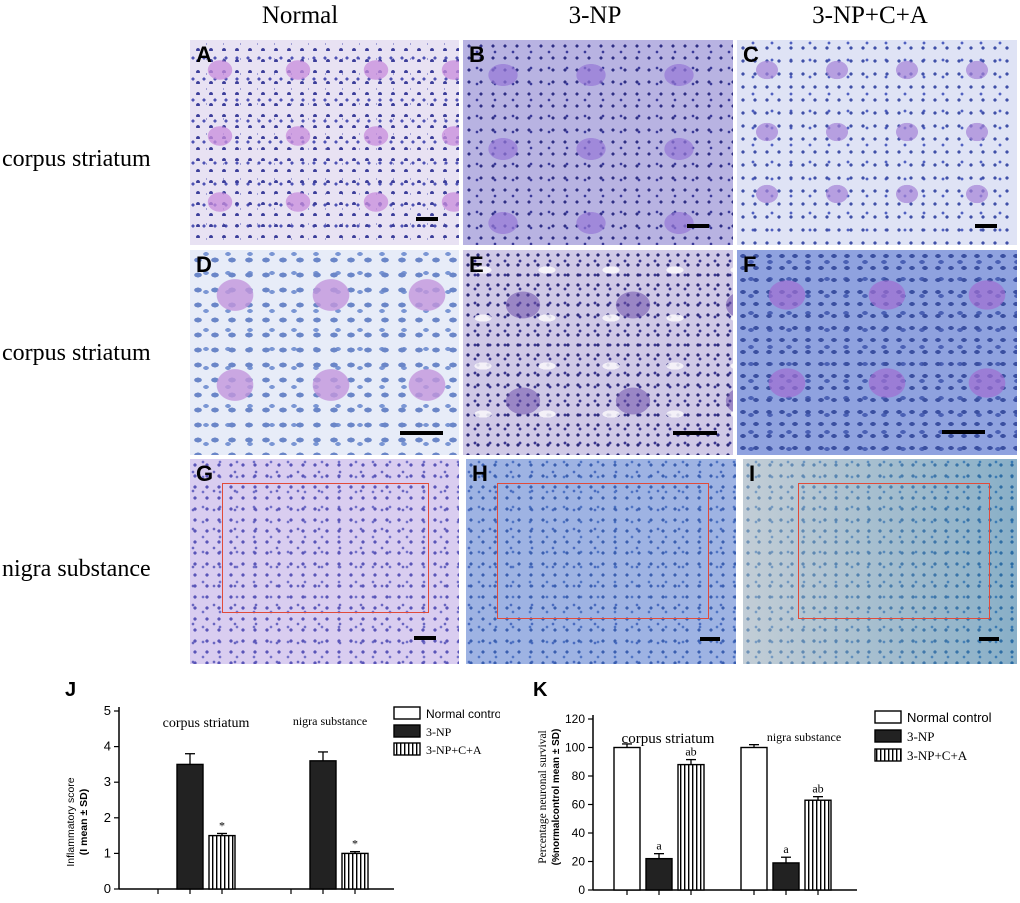 The width and height of the screenshot is (1020, 903). What do you see at coordinates (76, 353) in the screenshot?
I see `row-label-corpus-striatum-2: corpus striatum` at bounding box center [76, 353].